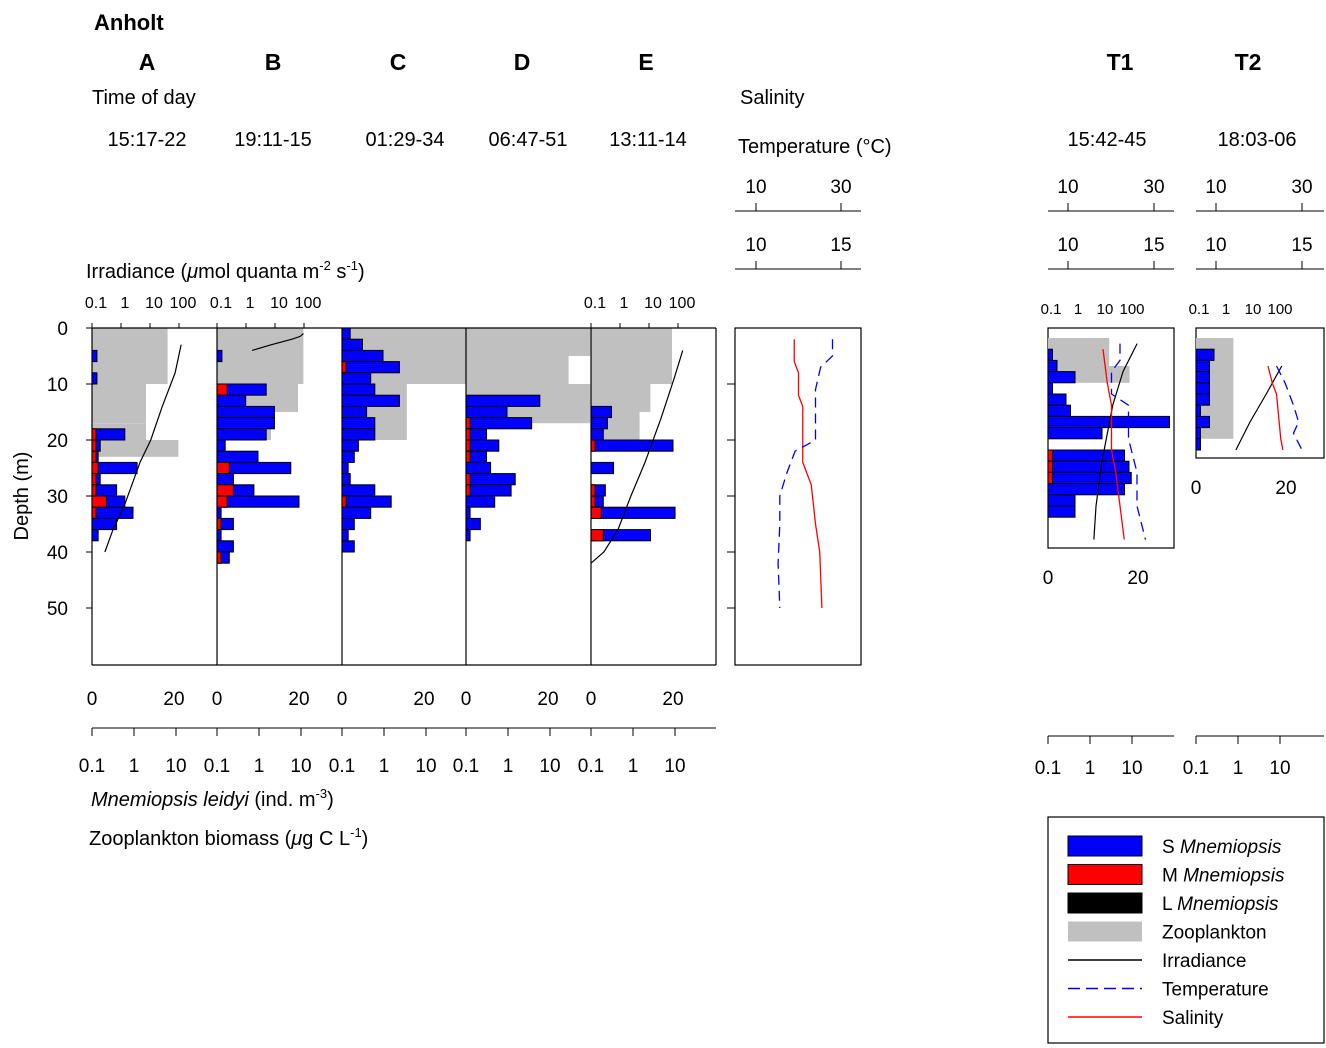 The width and height of the screenshot is (1326, 1048). I want to click on t1-salinity-line, so click(1113, 444).